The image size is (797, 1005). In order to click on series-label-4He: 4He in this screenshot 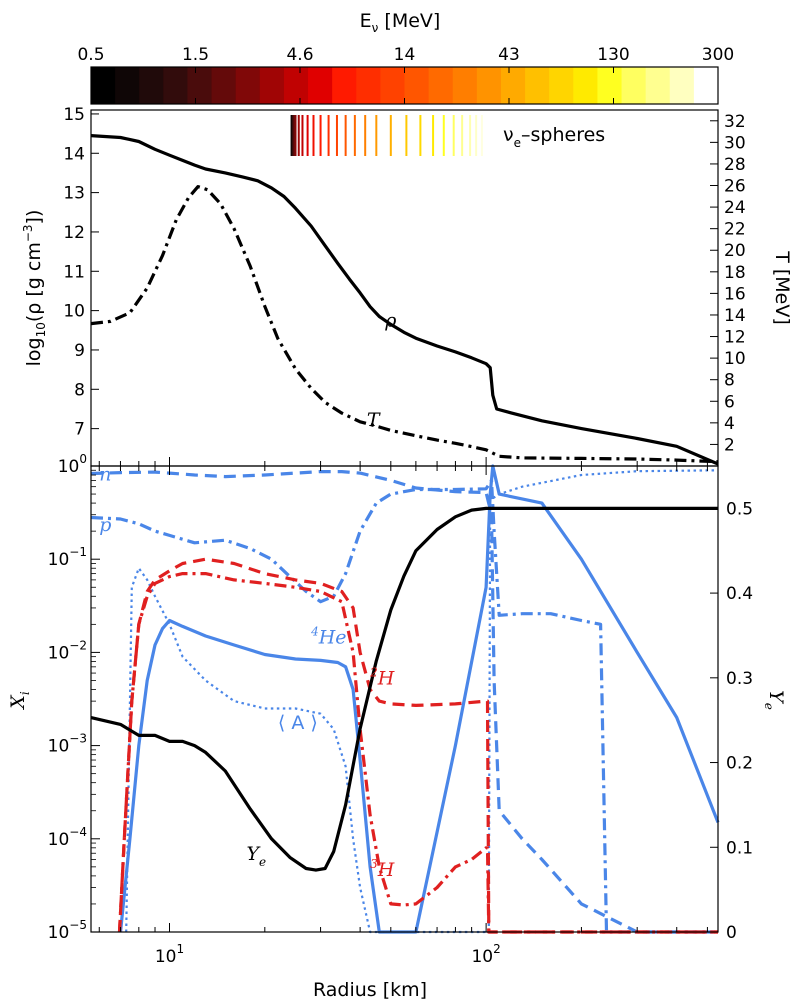, I will do `click(328, 636)`.